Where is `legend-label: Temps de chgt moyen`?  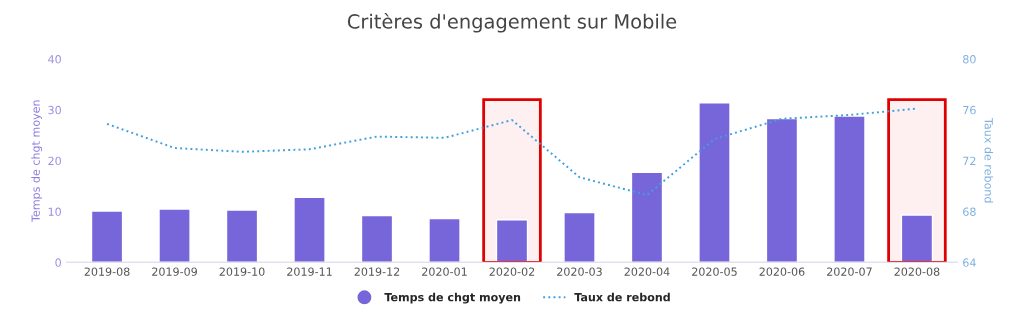
legend-label: Temps de chgt moyen is located at coordinates (452, 298).